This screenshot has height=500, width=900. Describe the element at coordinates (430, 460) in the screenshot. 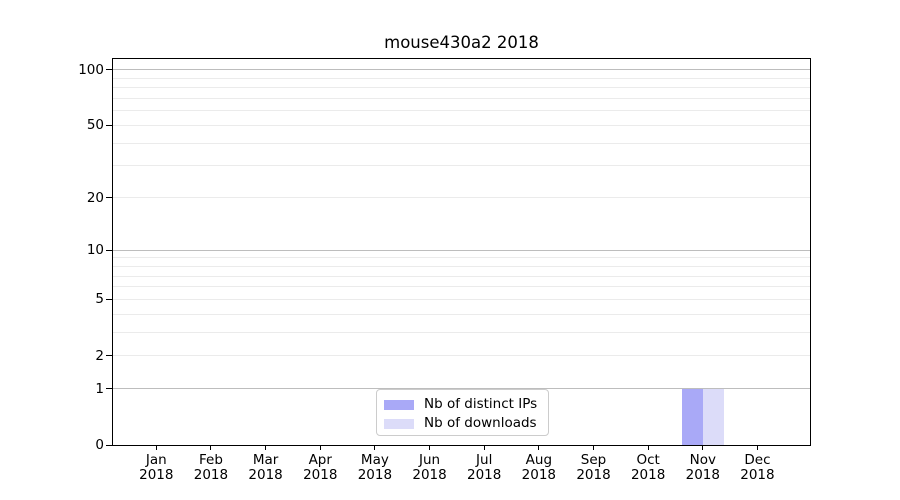

I see `x-tick-month: Jun` at that location.